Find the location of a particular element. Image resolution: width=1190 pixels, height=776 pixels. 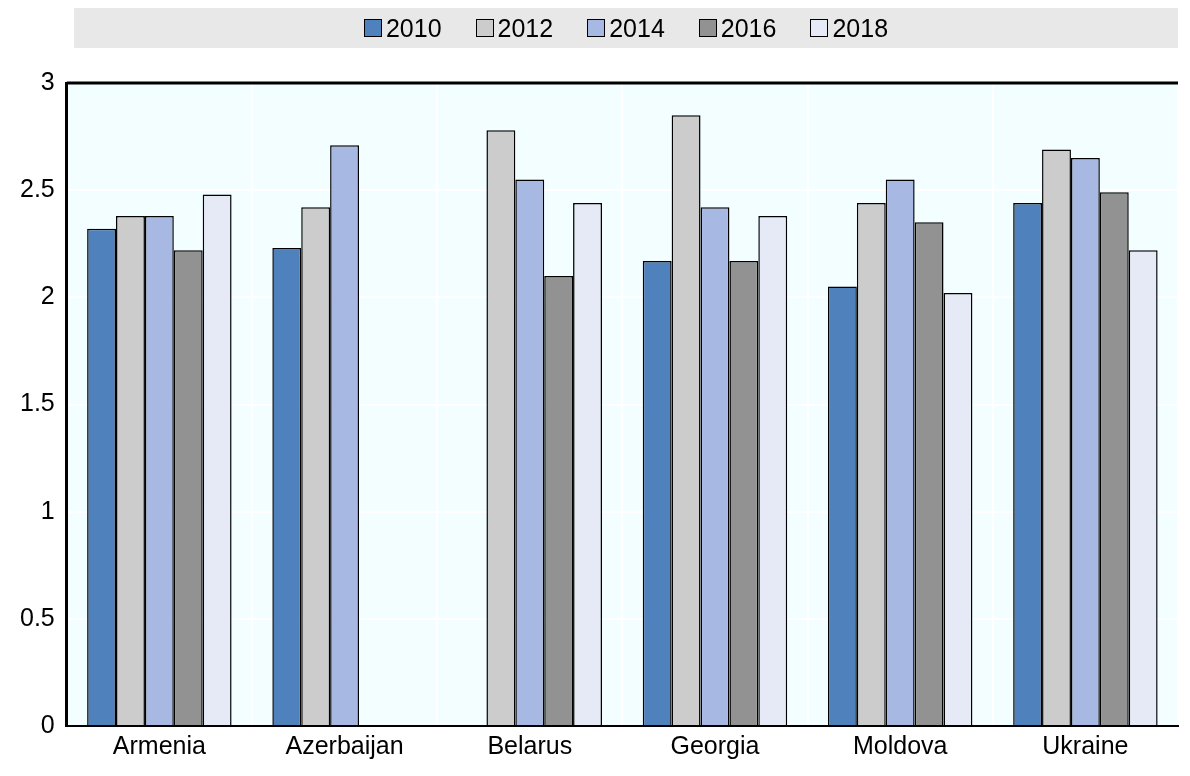

legend-label: 2010 is located at coordinates (413, 28).